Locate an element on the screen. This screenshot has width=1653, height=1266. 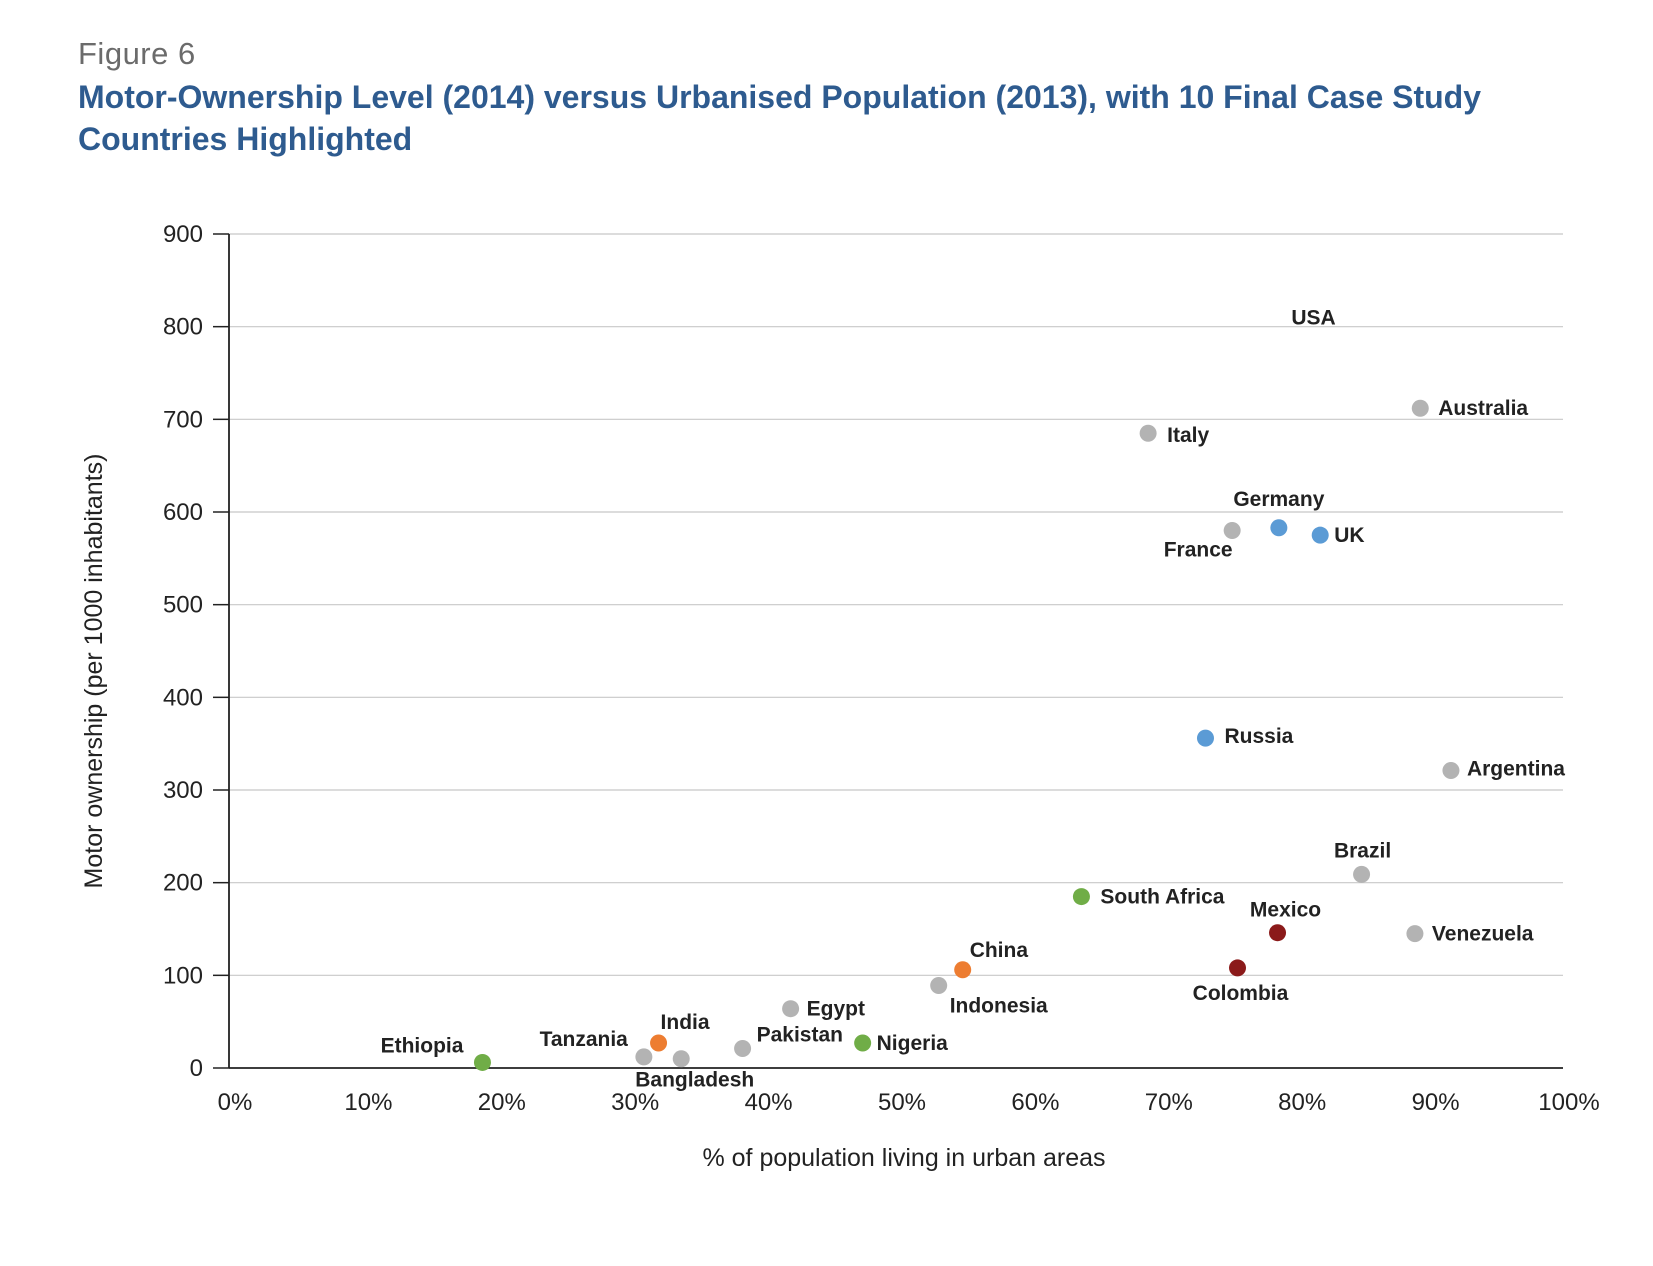
data-label-south-africa: South Africa is located at coordinates (1162, 897).